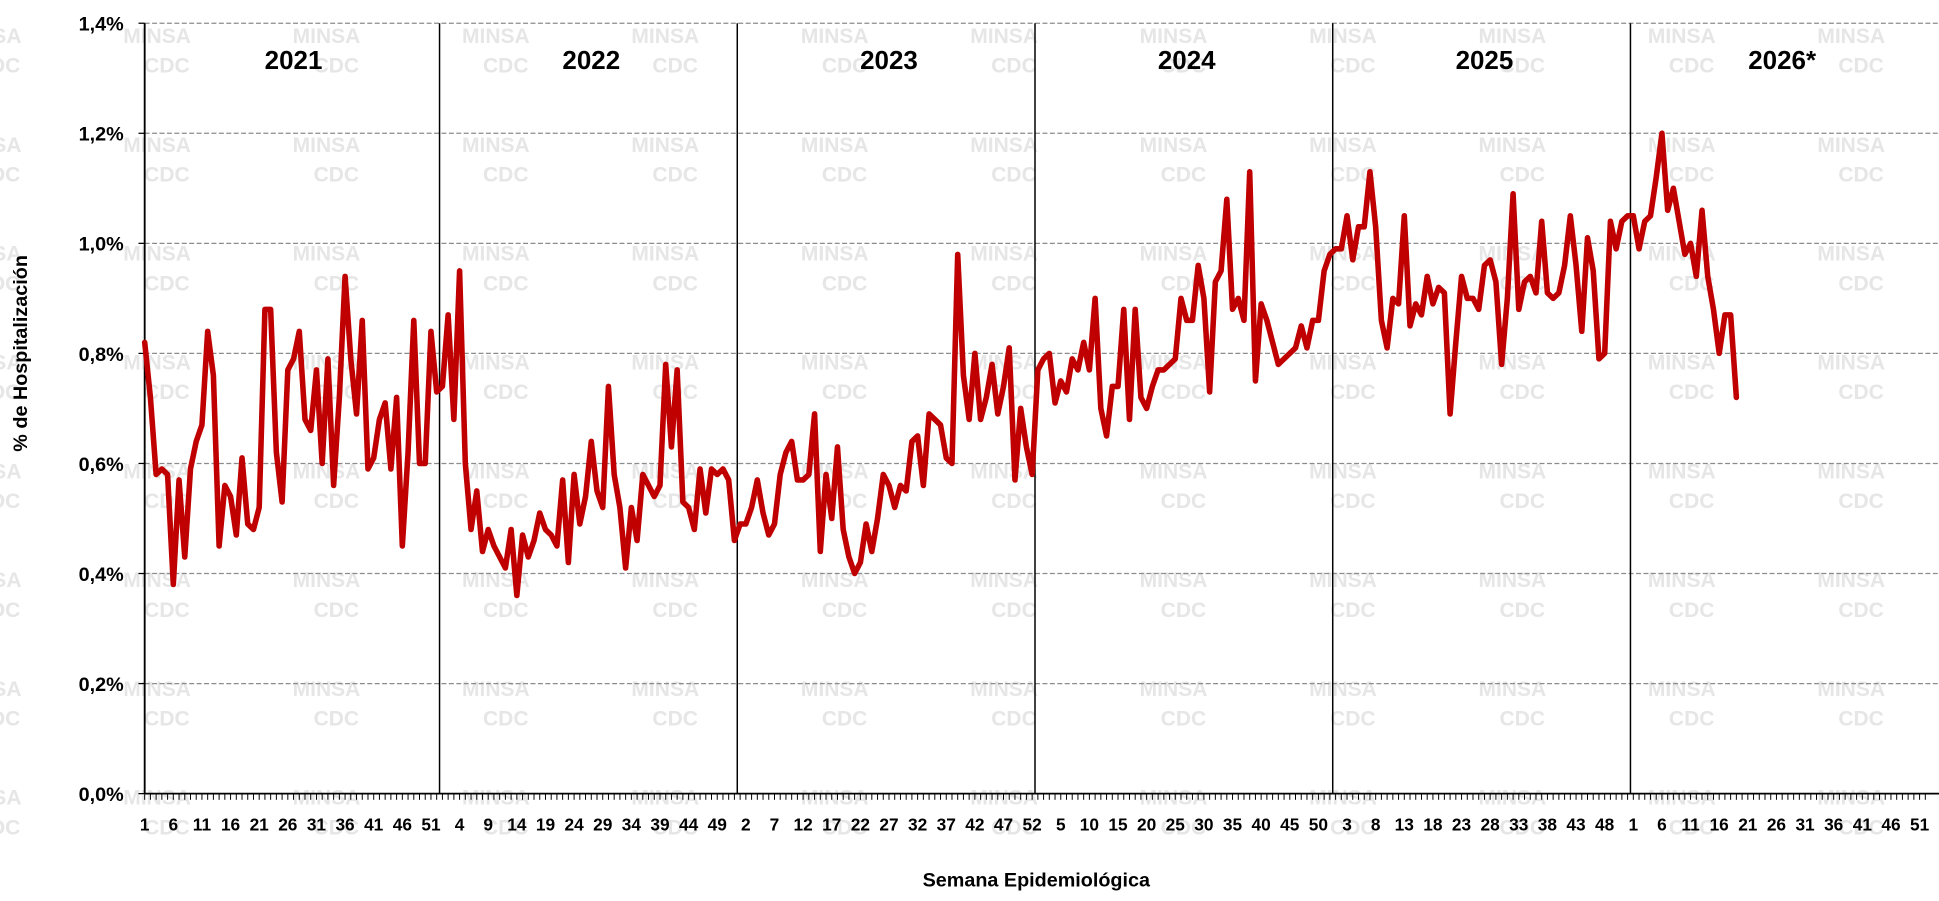 The image size is (1939, 901). What do you see at coordinates (1548, 825) in the screenshot?
I see `x-tick-label: 38` at bounding box center [1548, 825].